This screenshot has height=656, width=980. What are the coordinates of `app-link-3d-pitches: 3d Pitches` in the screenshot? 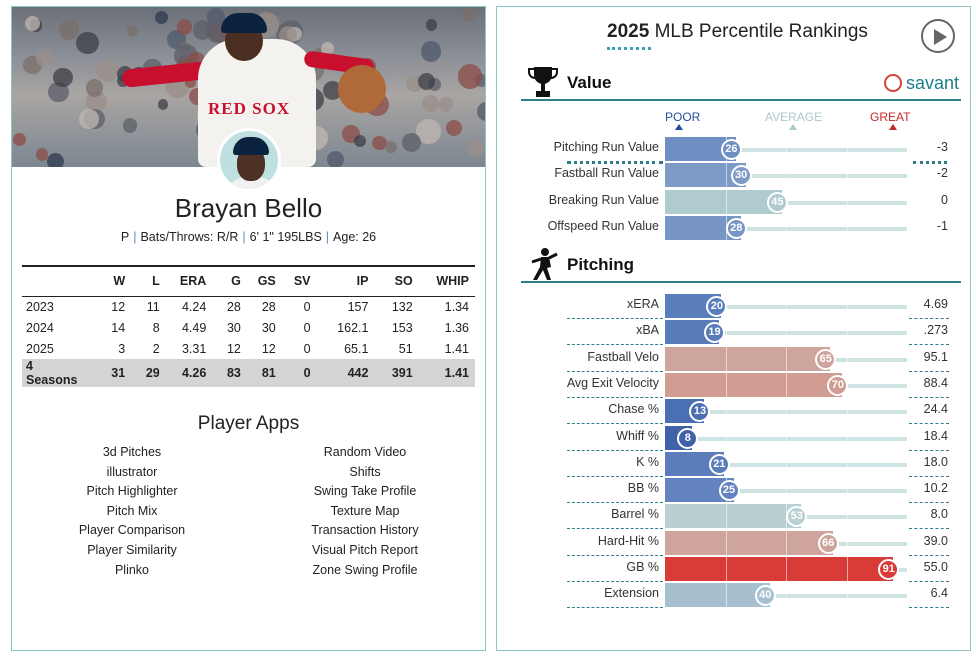 It's located at (132, 452).